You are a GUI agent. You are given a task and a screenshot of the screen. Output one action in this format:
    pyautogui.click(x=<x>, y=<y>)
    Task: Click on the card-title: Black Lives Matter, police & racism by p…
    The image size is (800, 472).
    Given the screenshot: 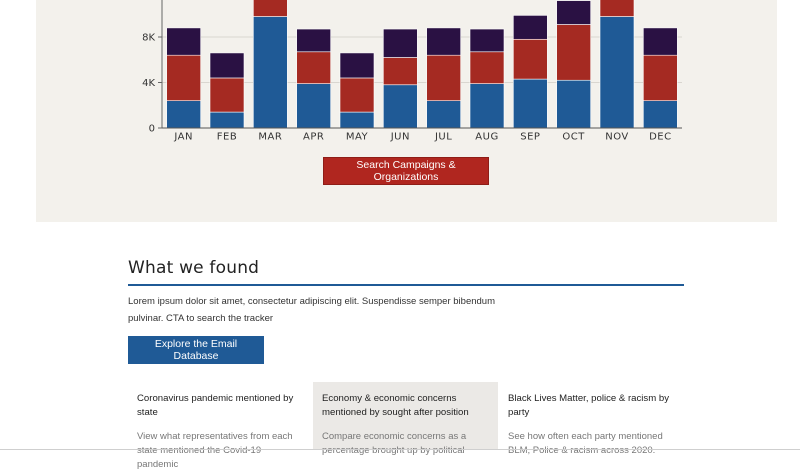 What is the action you would take?
    pyautogui.click(x=589, y=405)
    